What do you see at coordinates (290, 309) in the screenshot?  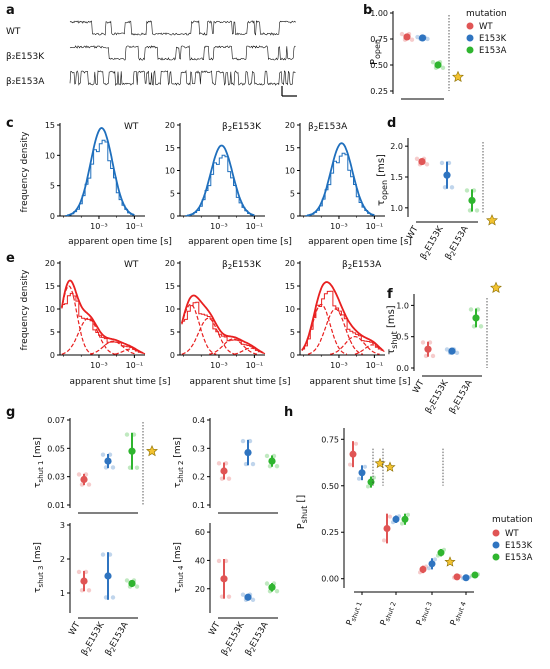 I see `e2-ytick-label: 10` at bounding box center [290, 309].